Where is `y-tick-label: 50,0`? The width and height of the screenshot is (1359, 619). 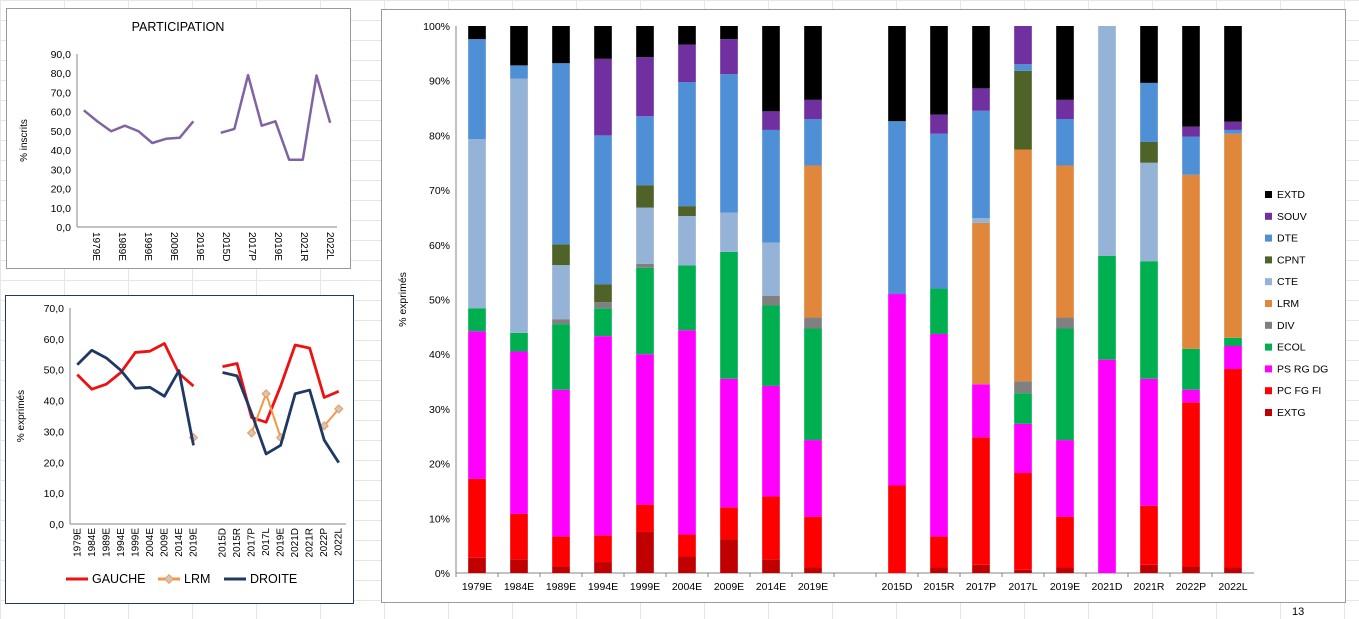
y-tick-label: 50,0 is located at coordinates (61, 132).